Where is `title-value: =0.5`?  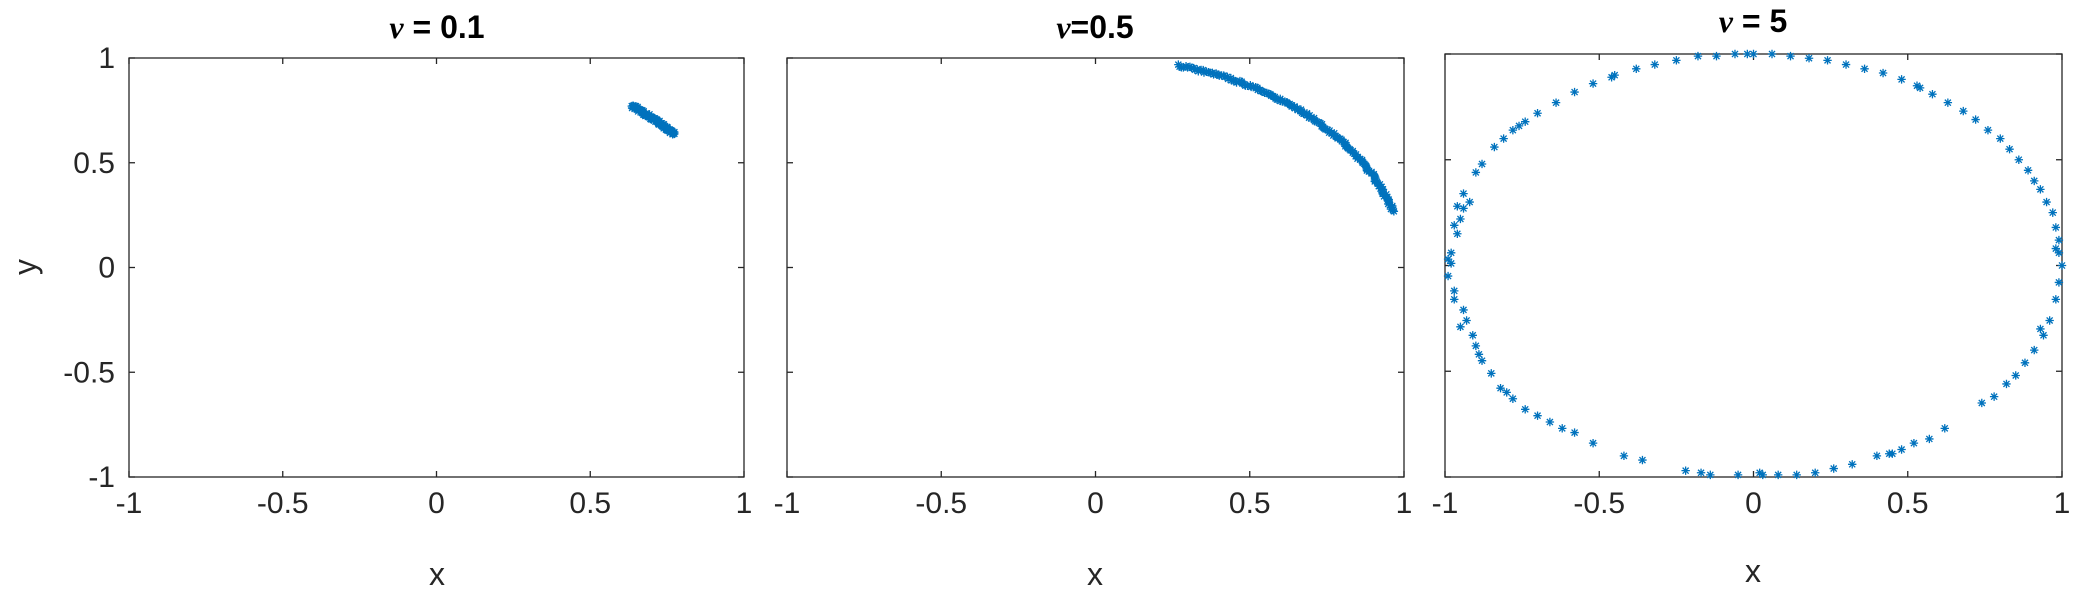 title-value: =0.5 is located at coordinates (1102, 27).